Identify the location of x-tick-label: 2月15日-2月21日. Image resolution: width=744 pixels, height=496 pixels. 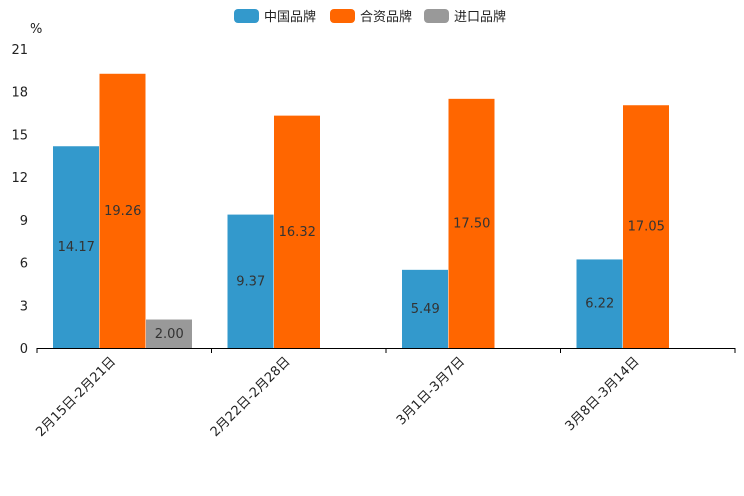
(76, 397).